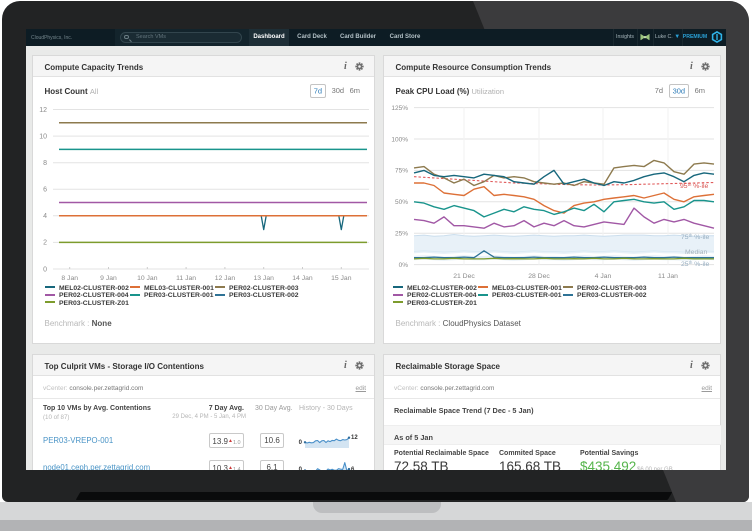 Image resolution: width=752 pixels, height=531 pixels. What do you see at coordinates (45, 163) in the screenshot?
I see `svg-text: 8` at bounding box center [45, 163].